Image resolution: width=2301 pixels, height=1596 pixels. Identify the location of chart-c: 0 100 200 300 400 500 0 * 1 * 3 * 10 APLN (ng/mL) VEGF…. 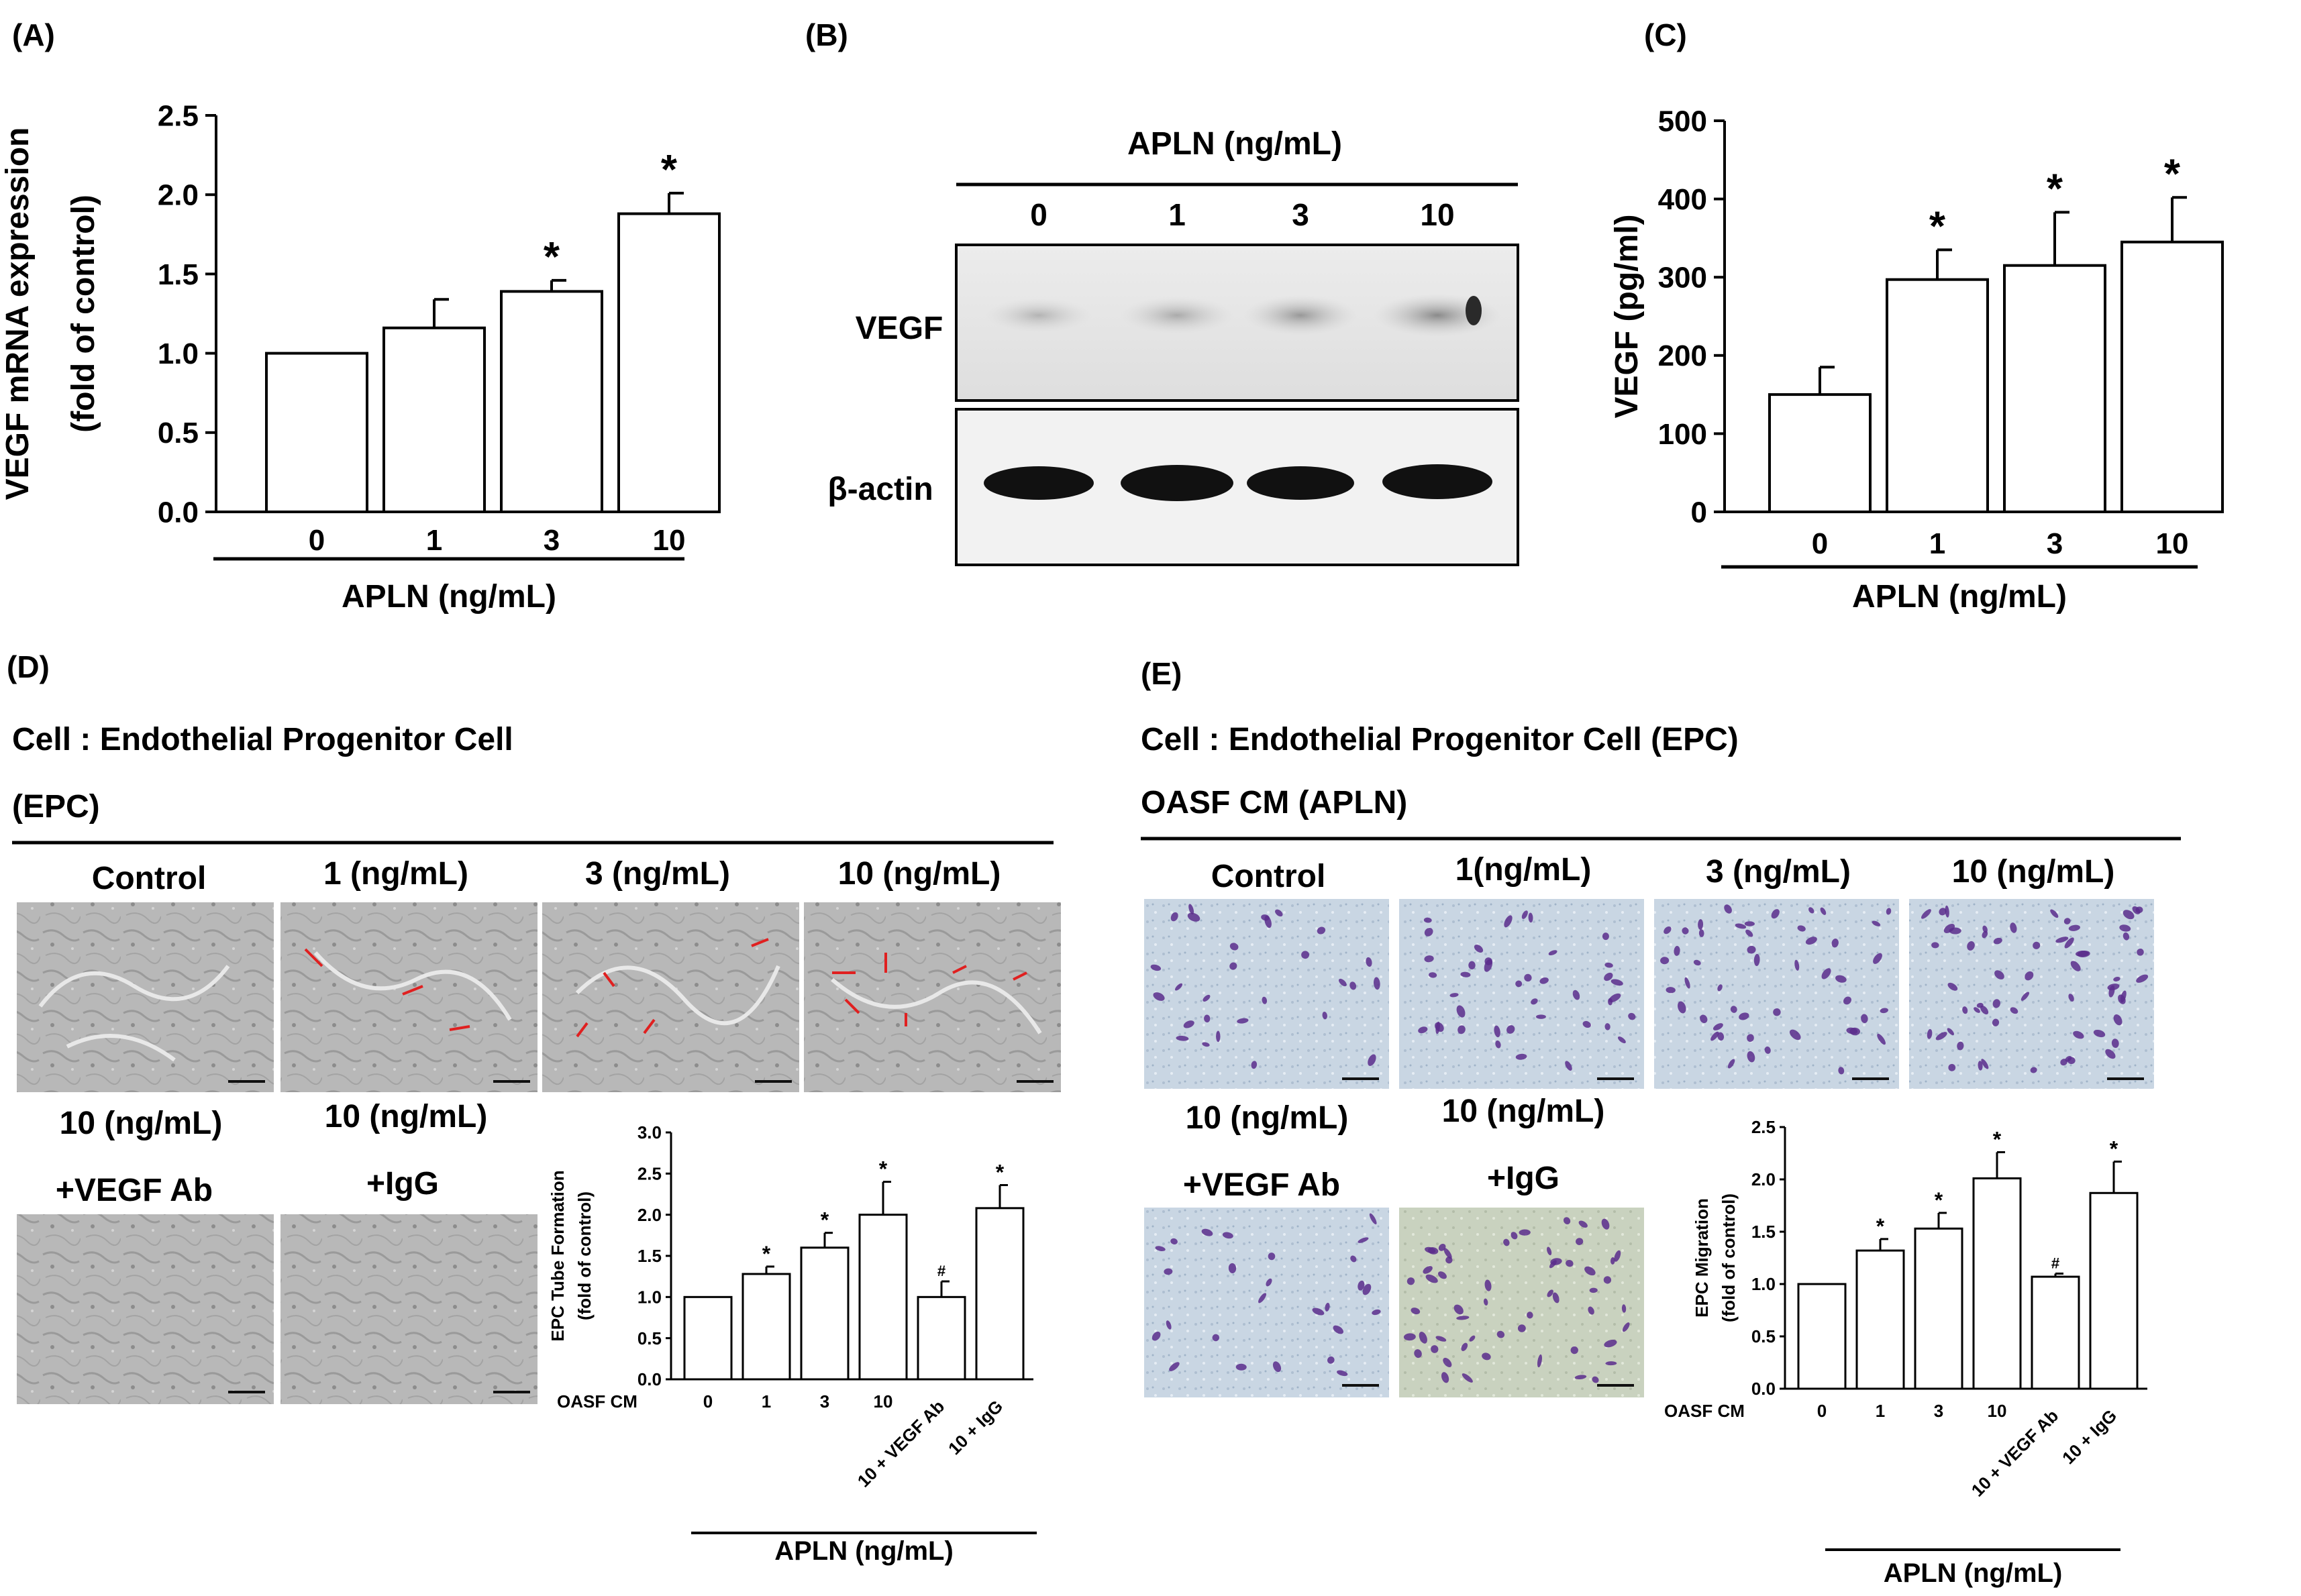
(1916, 360).